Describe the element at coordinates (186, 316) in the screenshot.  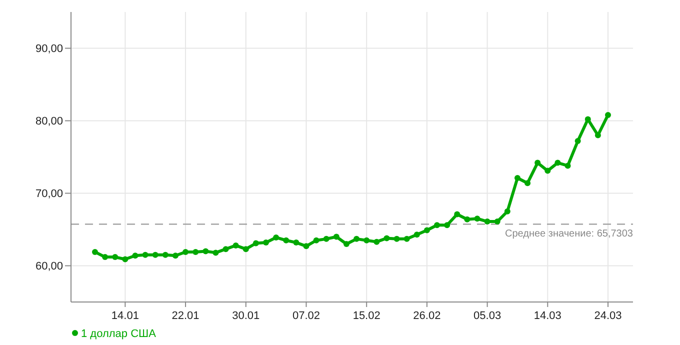
I see `x-tick-label: 22.01` at that location.